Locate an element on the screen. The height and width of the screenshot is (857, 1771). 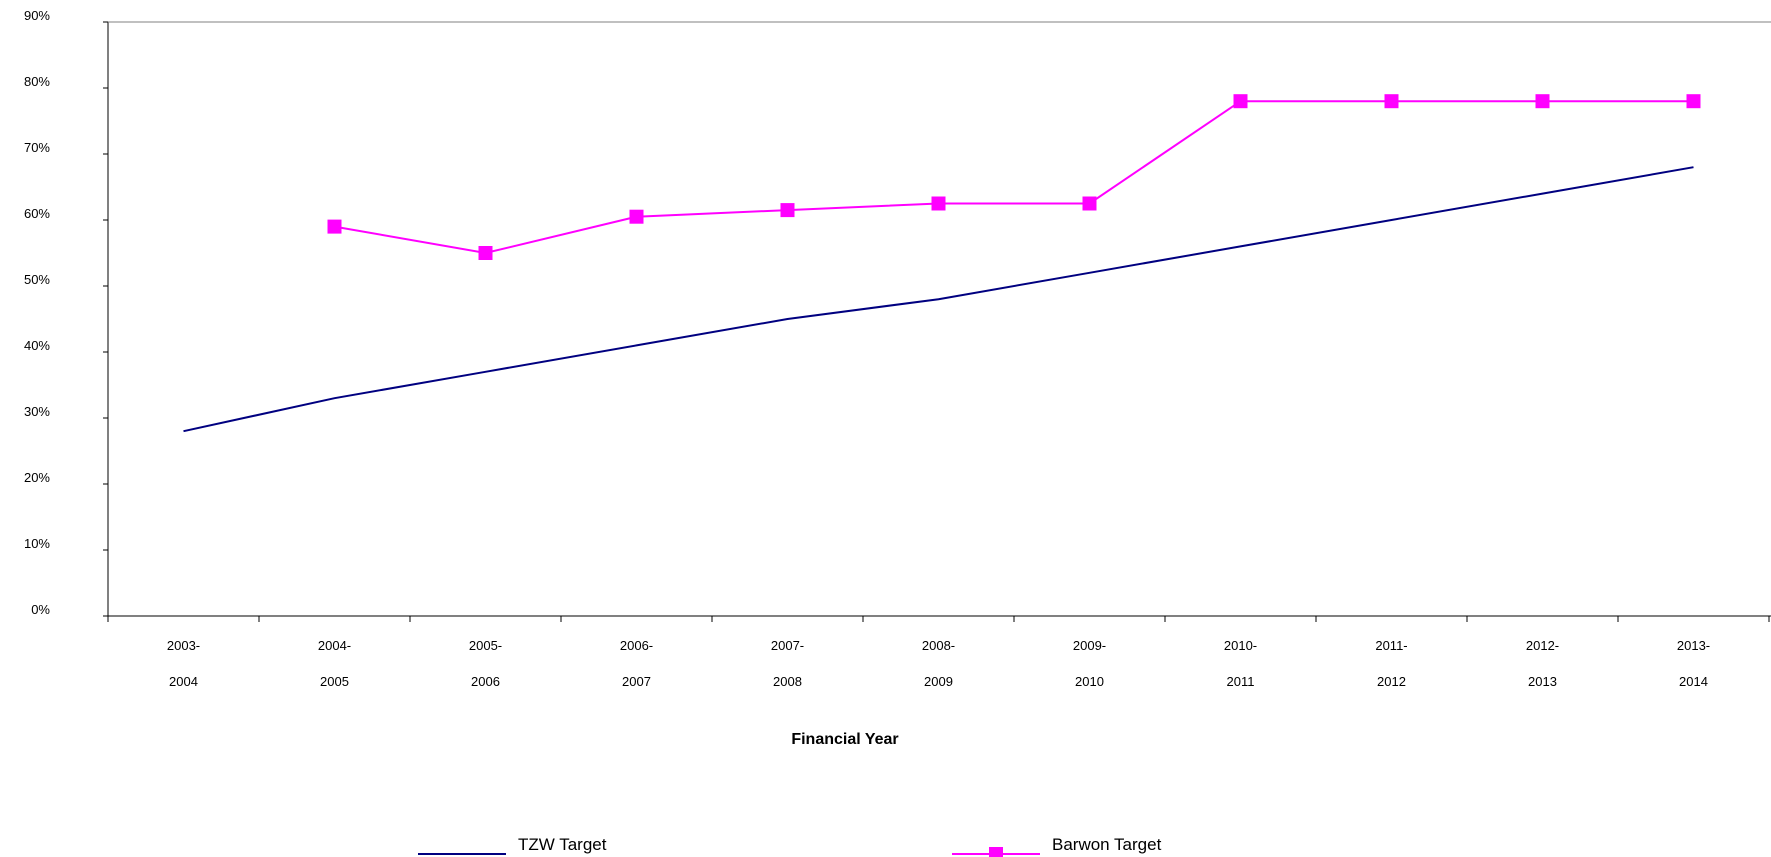
x-tick-label: 2012-2013 is located at coordinates (1542, 663).